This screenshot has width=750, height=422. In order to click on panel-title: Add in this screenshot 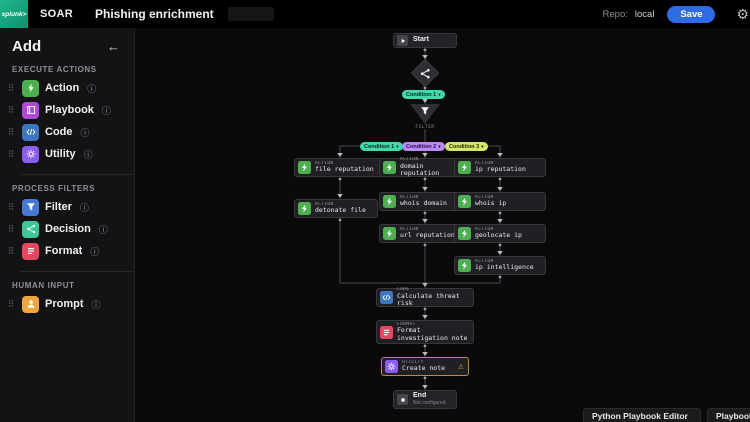, I will do `click(27, 46)`.